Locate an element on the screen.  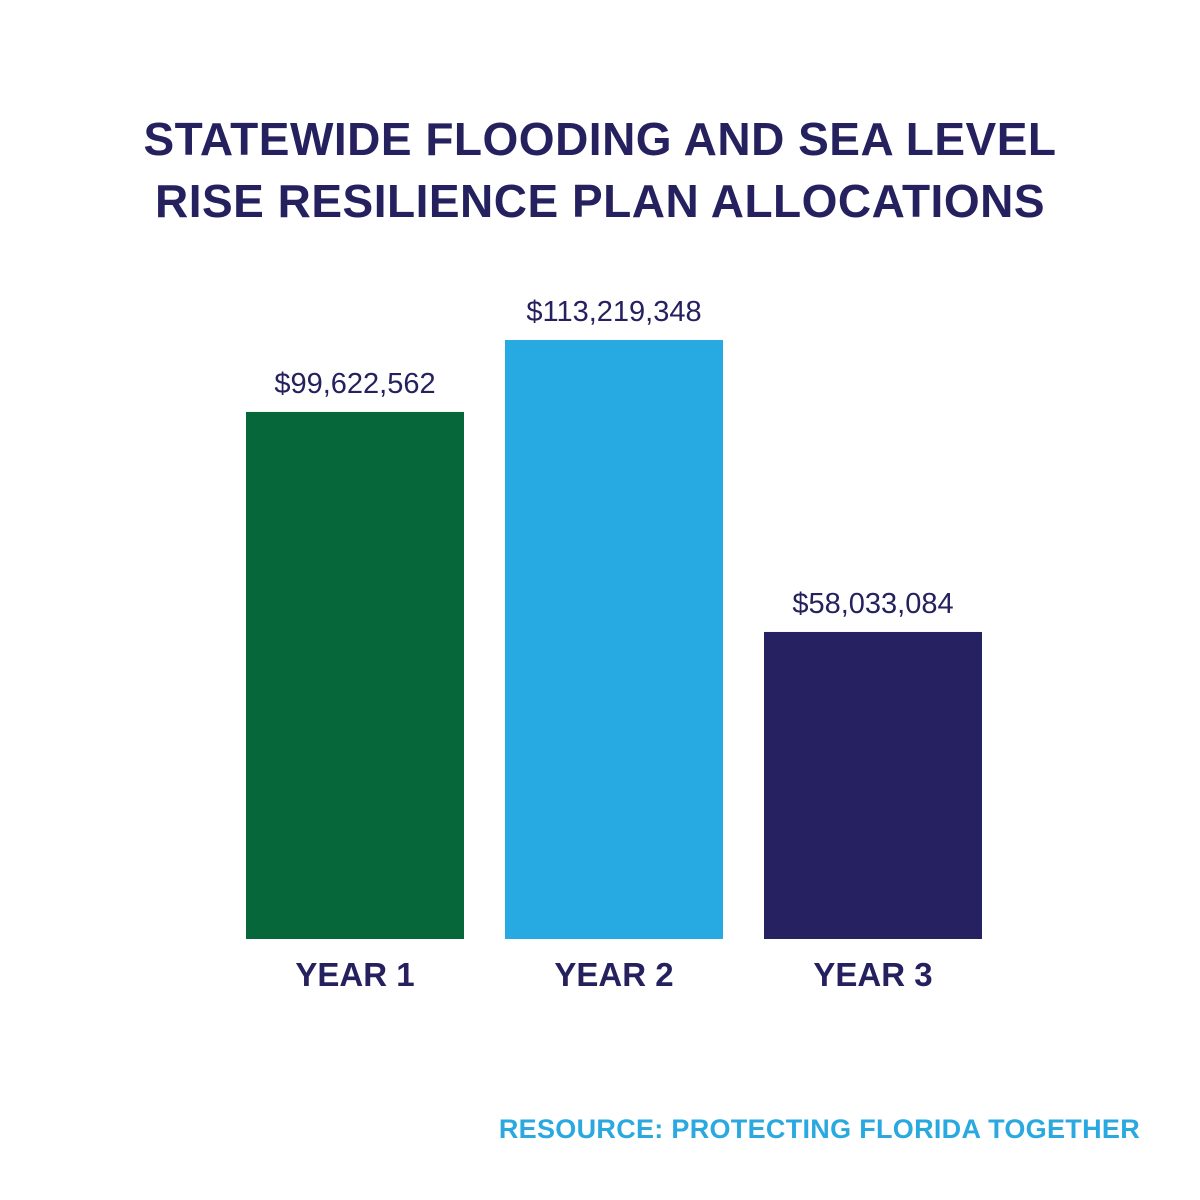
category-label-3: YEAR 3 is located at coordinates (872, 974).